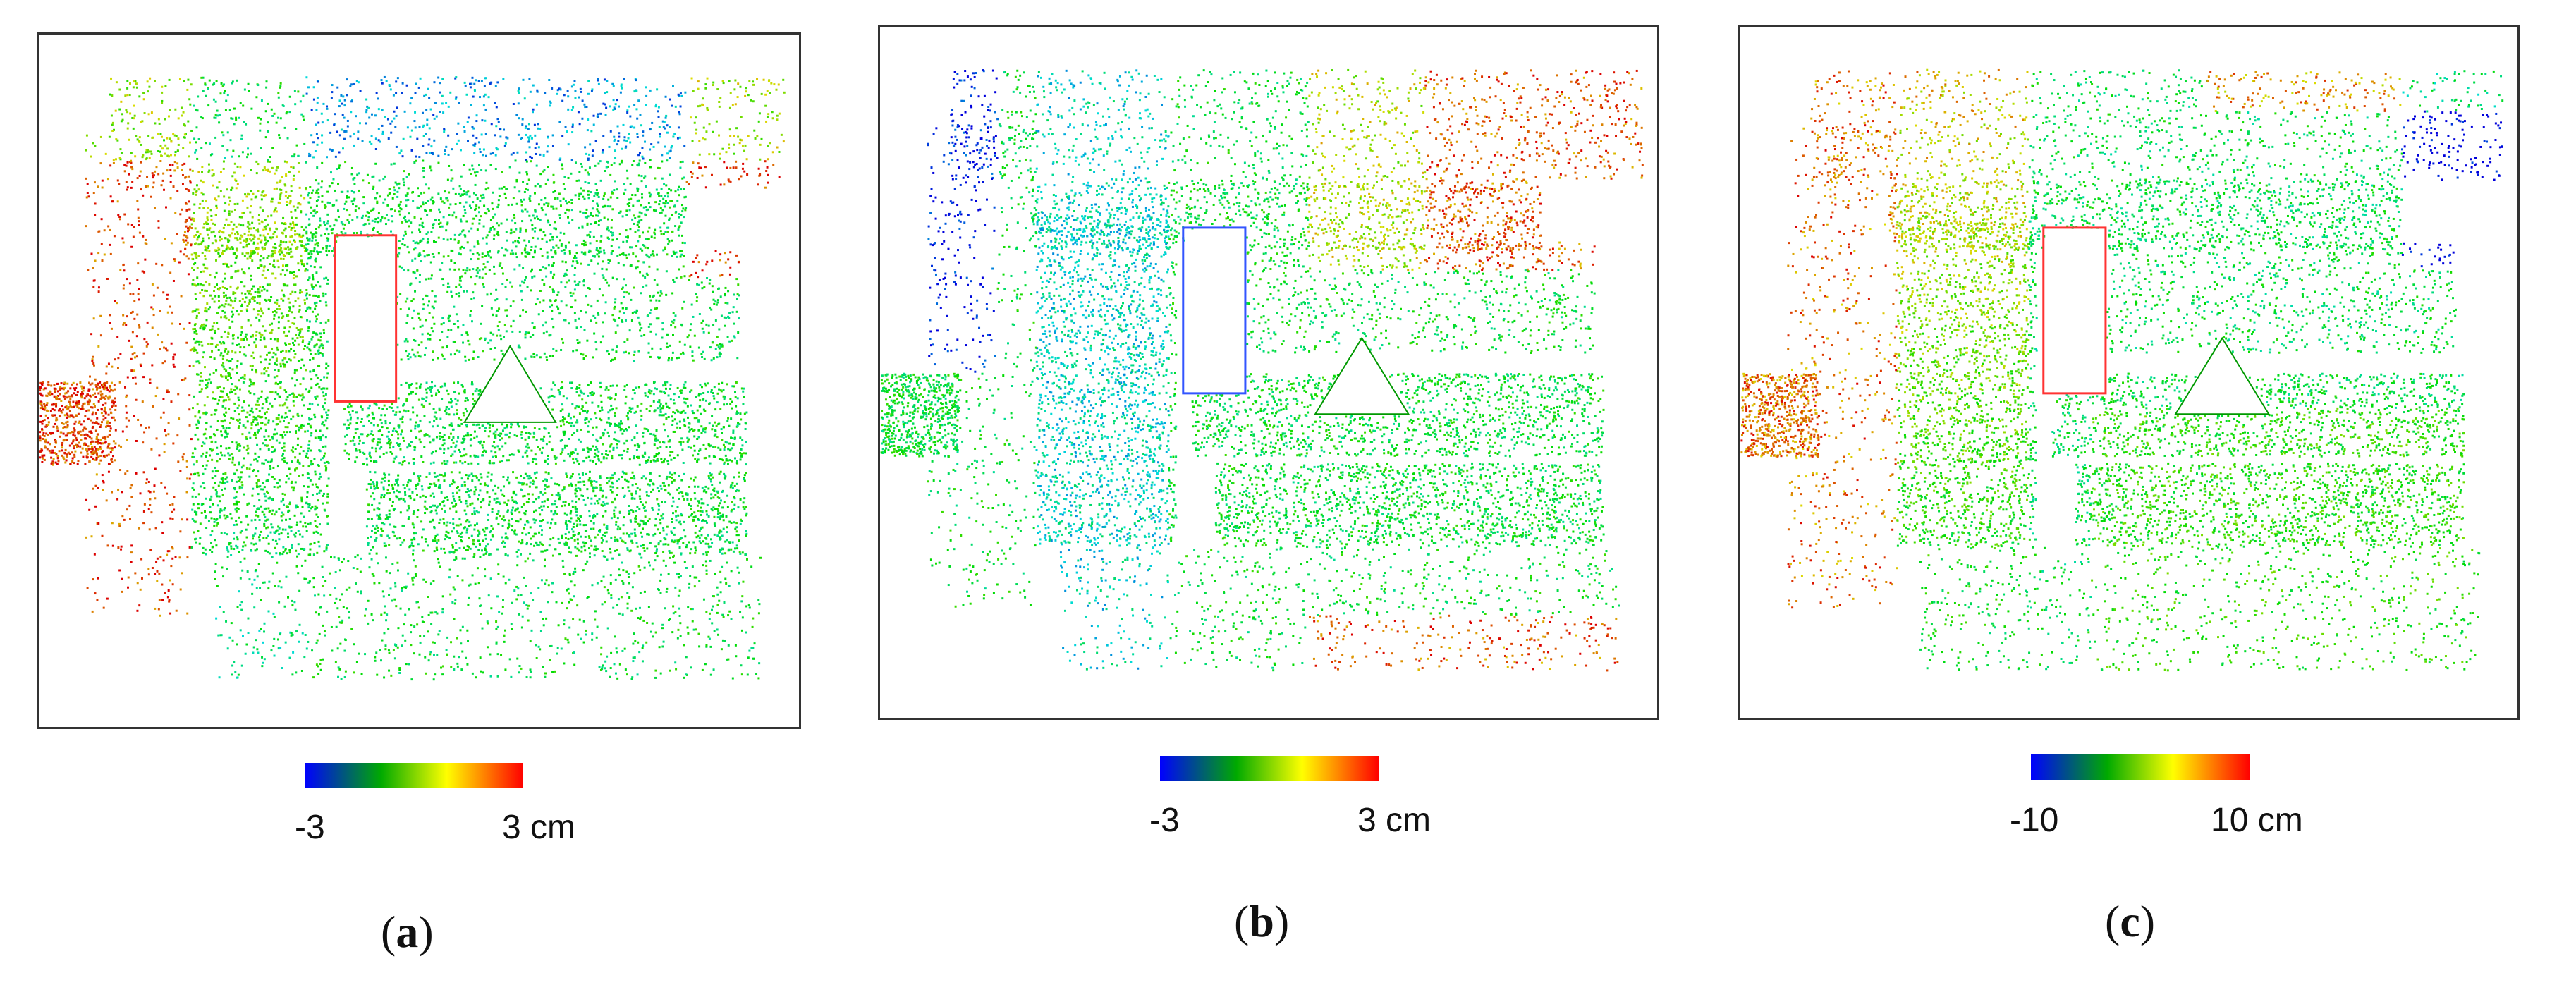  I want to click on caption-a-open: (, so click(389, 932).